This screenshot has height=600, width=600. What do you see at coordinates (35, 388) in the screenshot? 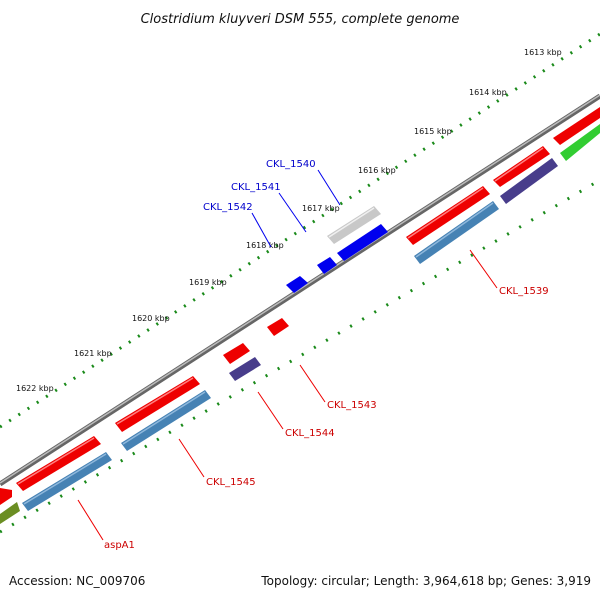
I see `scale-tick-label: 1622 kbp` at bounding box center [35, 388].